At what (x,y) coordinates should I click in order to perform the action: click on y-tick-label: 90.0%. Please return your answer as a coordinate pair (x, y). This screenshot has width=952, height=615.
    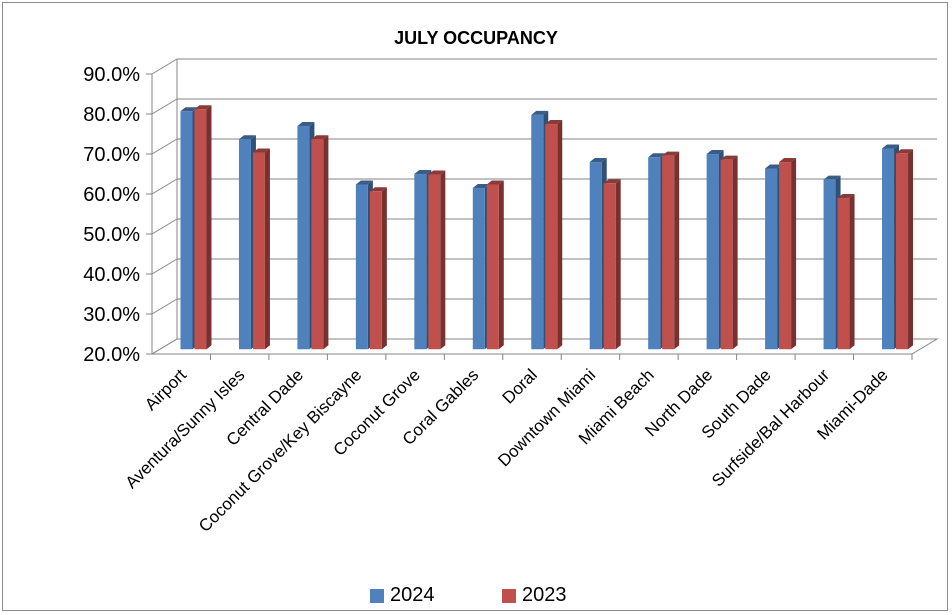
    Looking at the image, I should click on (111, 75).